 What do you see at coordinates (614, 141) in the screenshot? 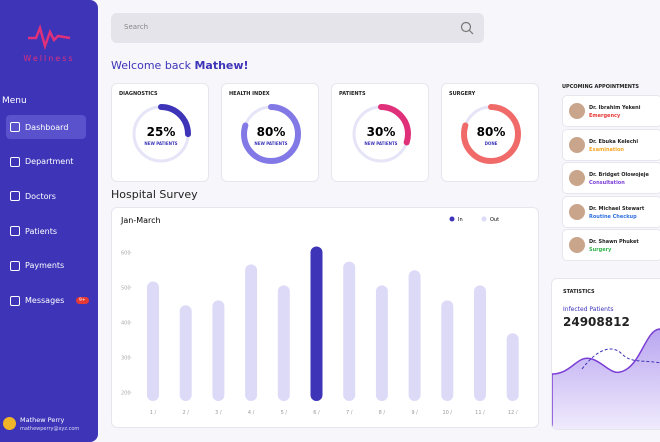
I see `doctor-name: Dr. Ebuka Kelechi` at bounding box center [614, 141].